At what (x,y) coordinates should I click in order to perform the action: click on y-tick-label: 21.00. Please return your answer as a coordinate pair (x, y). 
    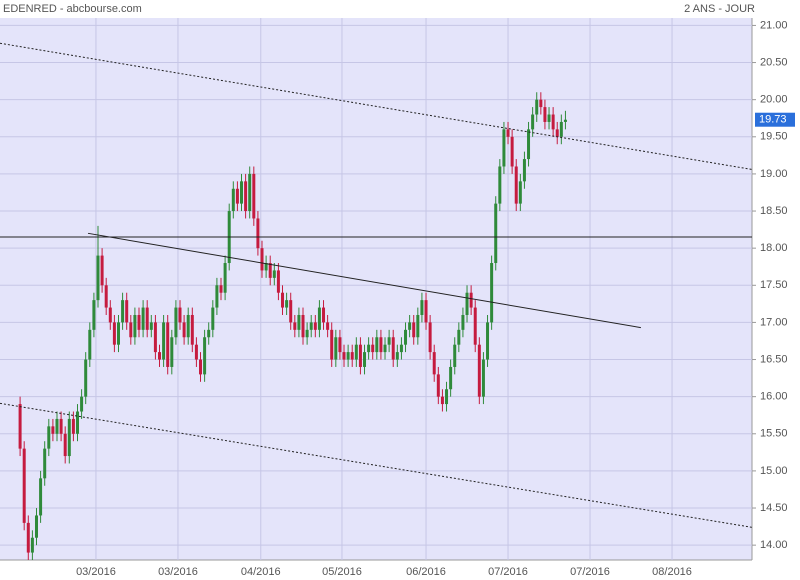
    Looking at the image, I should click on (774, 25).